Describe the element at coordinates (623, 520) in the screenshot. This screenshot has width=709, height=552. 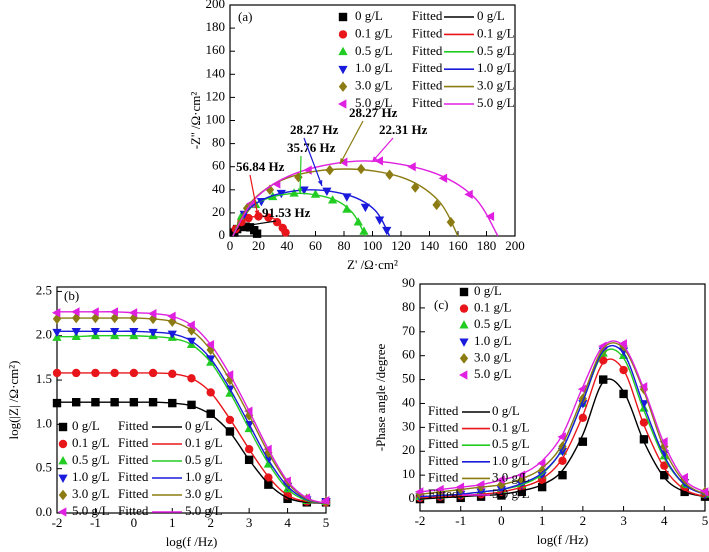
I see `x-tick-label: 3` at that location.